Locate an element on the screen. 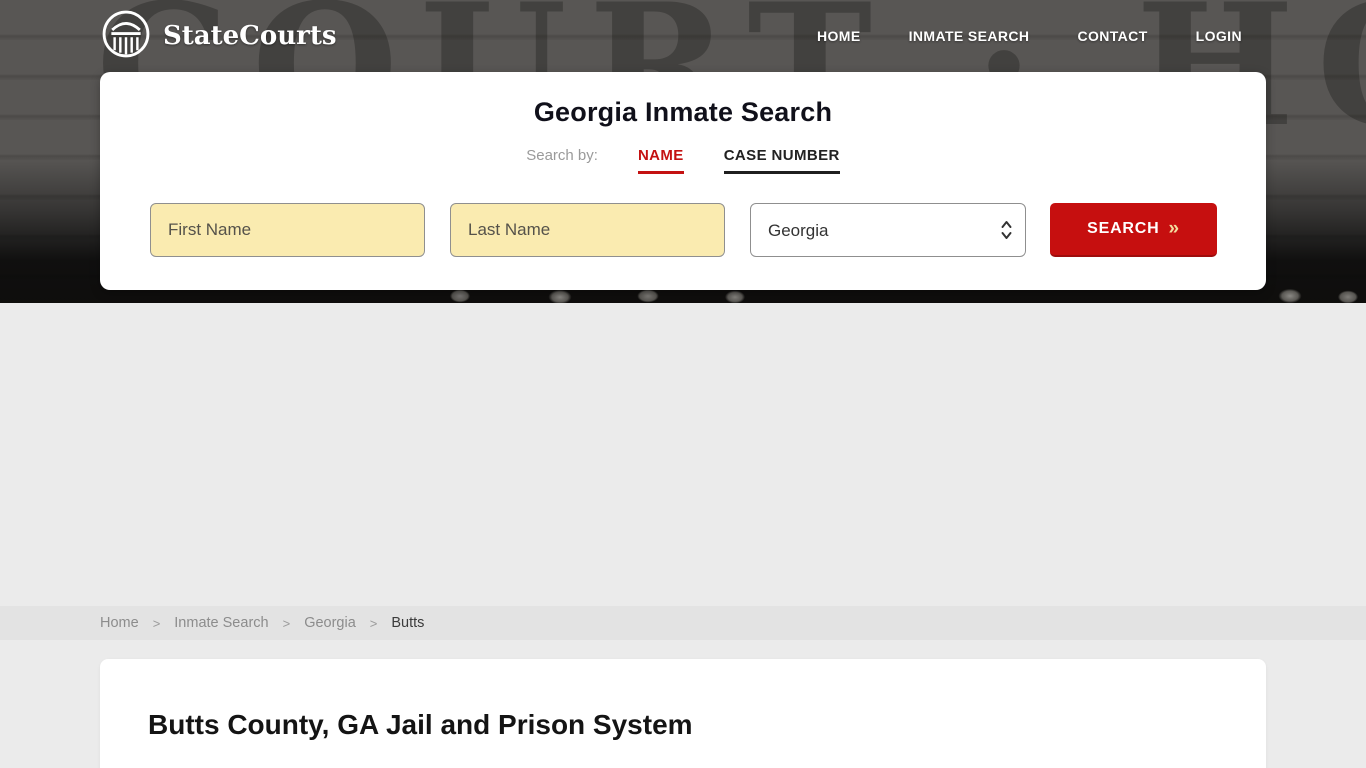 The image size is (1366, 768). breadcrumb: Home > Inmate Search > Georgia > Butts is located at coordinates (683, 623).